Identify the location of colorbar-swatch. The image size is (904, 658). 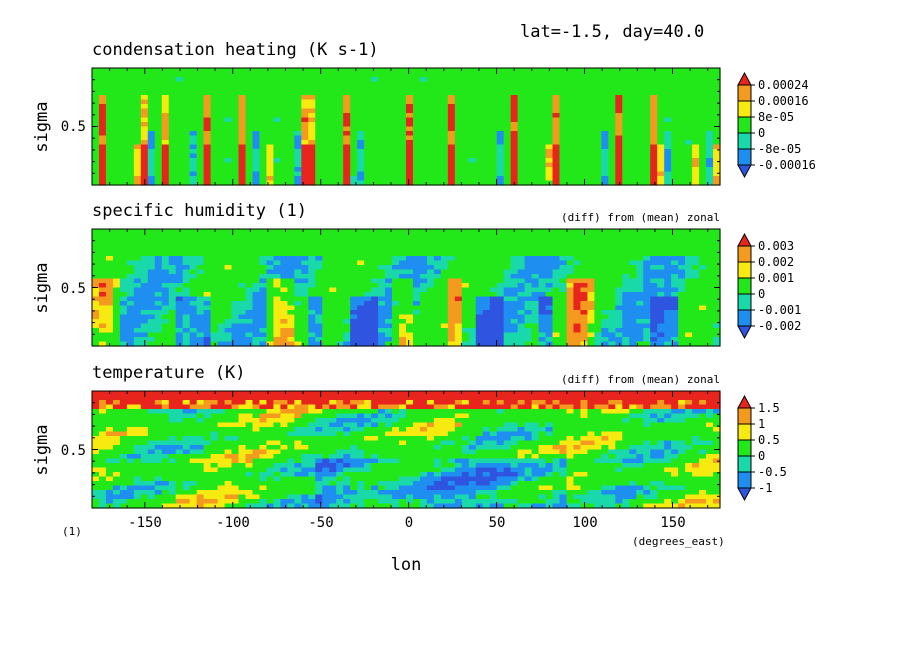
(744, 93).